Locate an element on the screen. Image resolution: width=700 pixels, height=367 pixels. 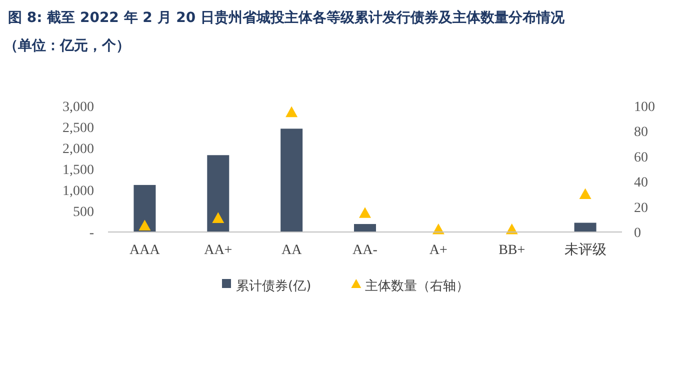
x-tick-label: 未评级 is located at coordinates (585, 250).